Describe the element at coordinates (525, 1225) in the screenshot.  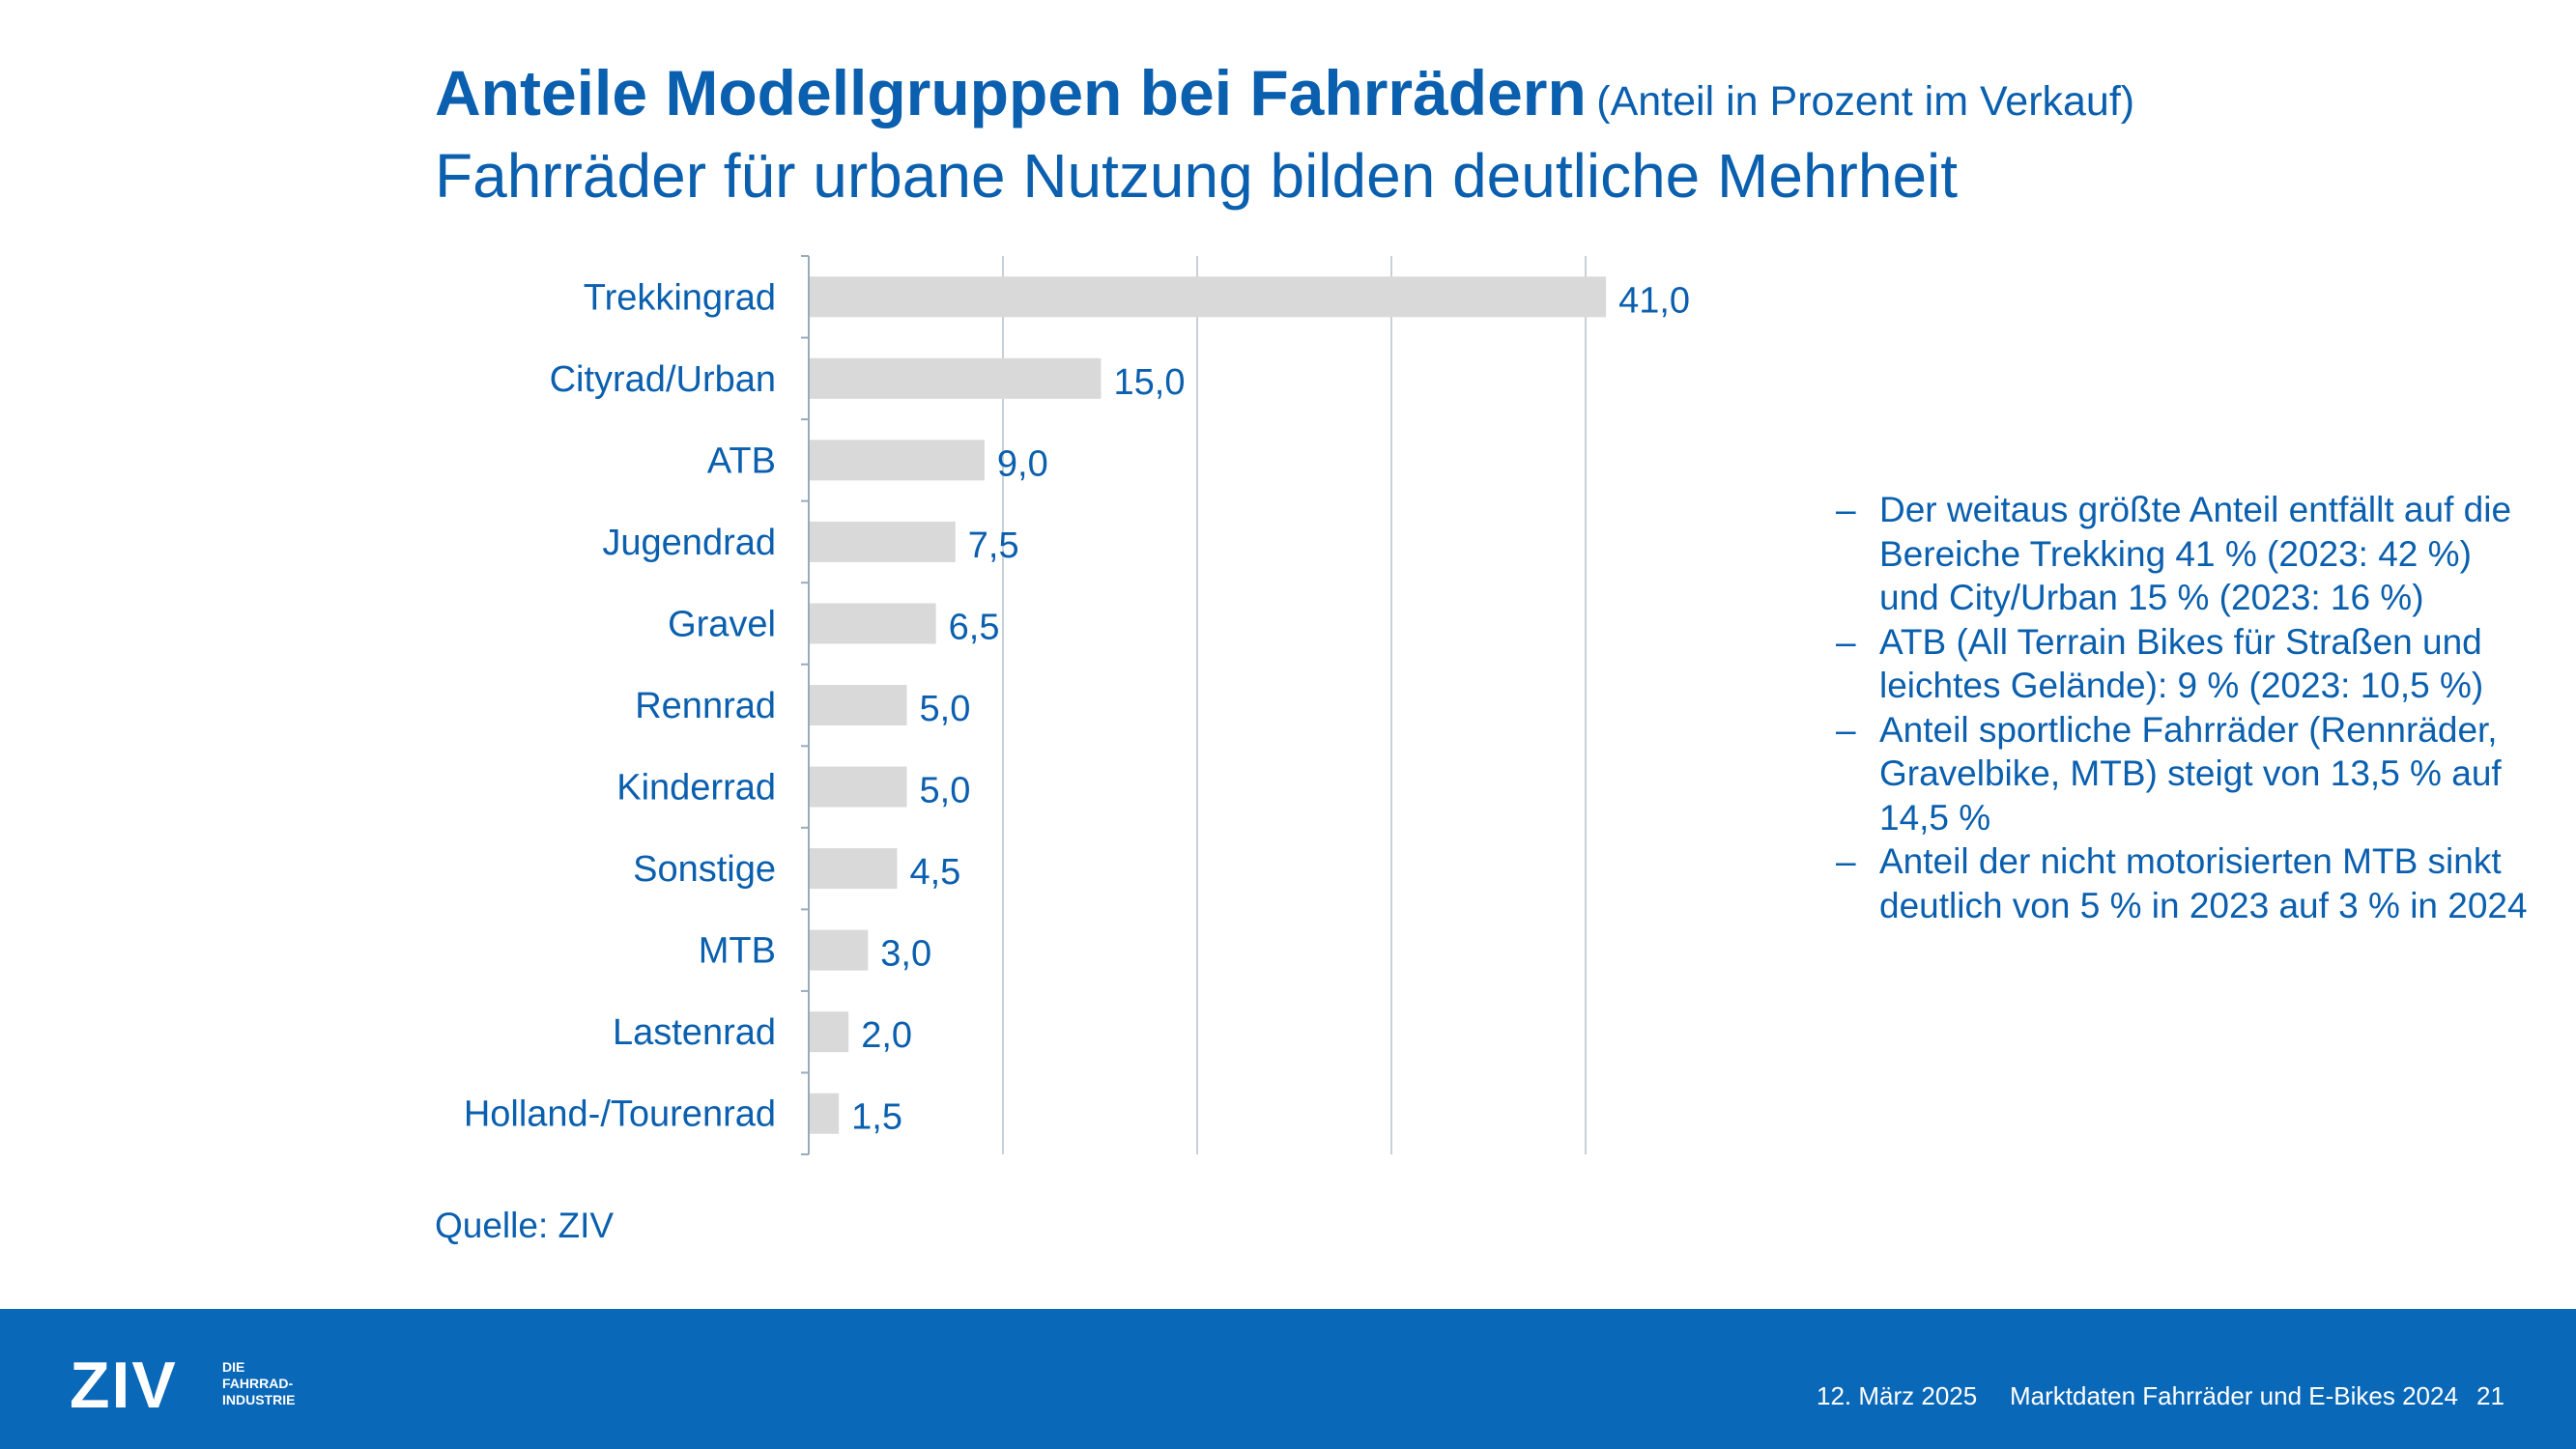
I see `source-note: Quelle: ZIV` at that location.